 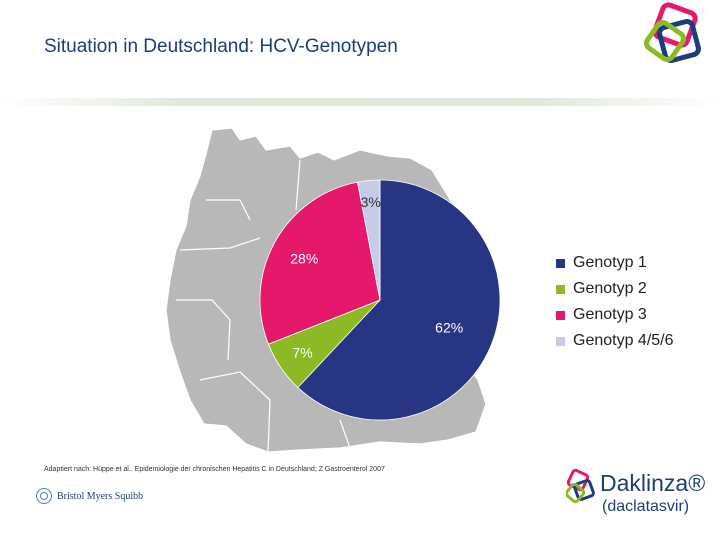 I want to click on bms-mark-icon, so click(x=44, y=496).